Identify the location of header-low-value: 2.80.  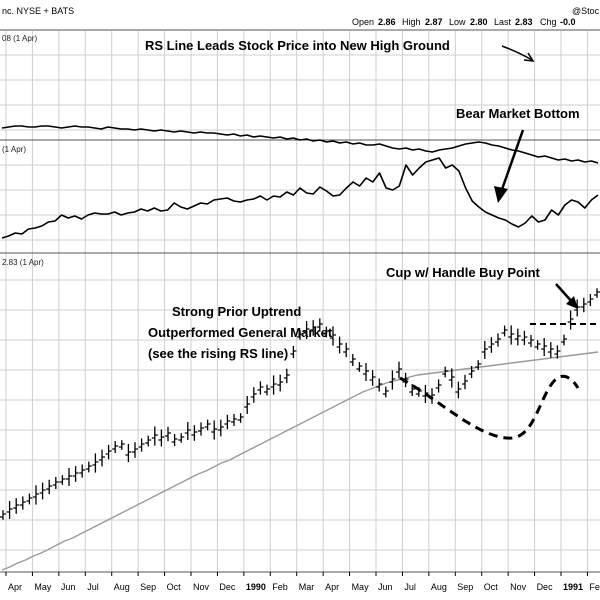
(479, 22).